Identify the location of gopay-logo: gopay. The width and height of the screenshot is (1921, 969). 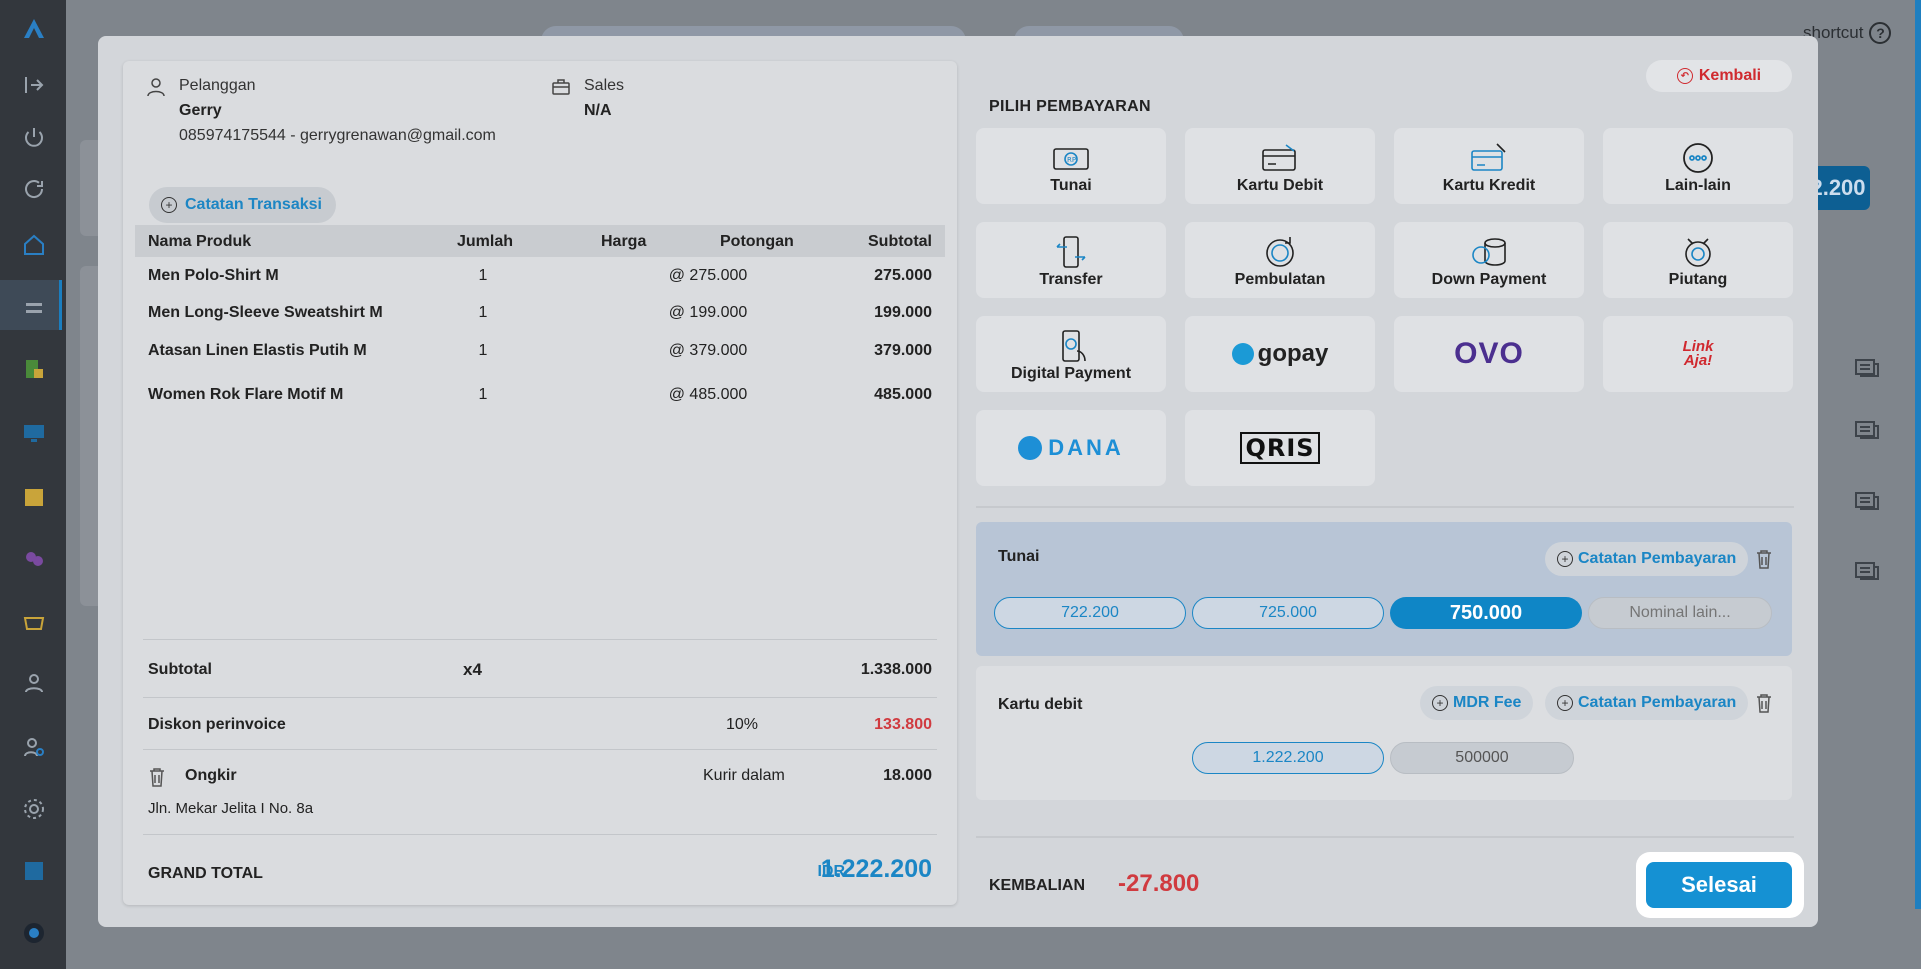
(1279, 354).